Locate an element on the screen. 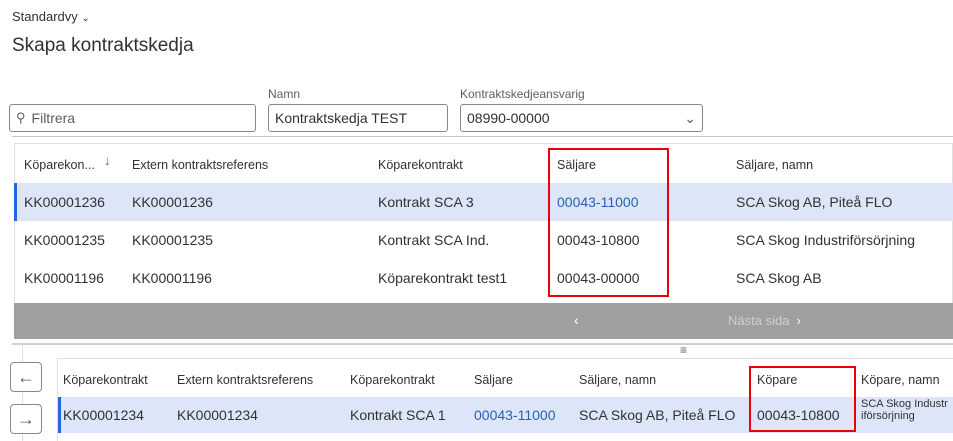 The width and height of the screenshot is (953, 441). owner-select: 08990-00000 ⌄ is located at coordinates (581, 118).